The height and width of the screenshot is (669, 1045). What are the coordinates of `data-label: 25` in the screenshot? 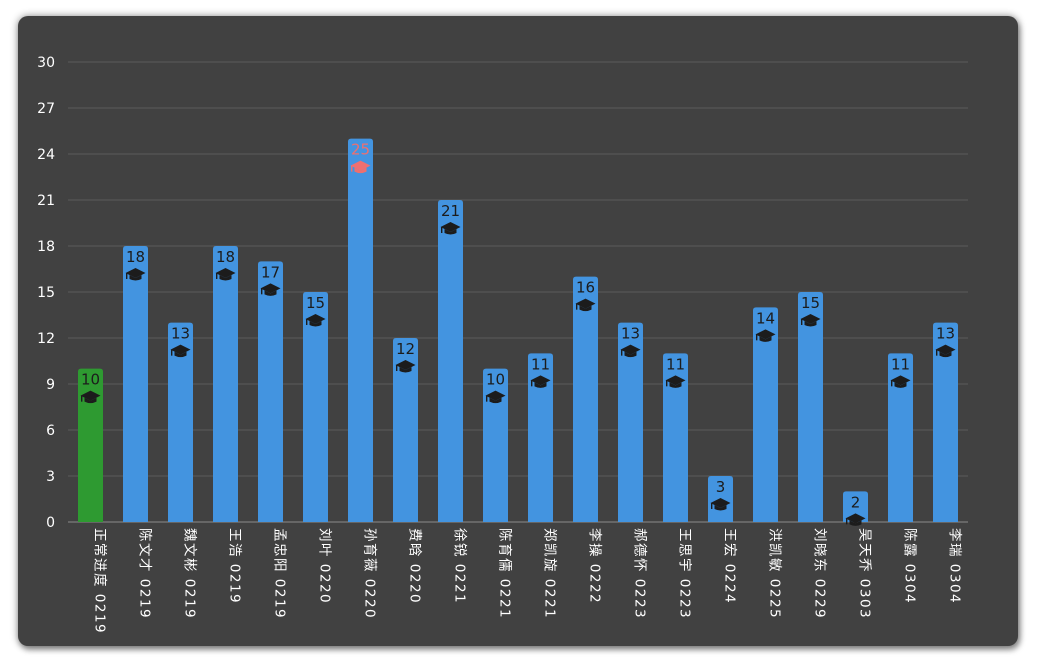 It's located at (360, 150).